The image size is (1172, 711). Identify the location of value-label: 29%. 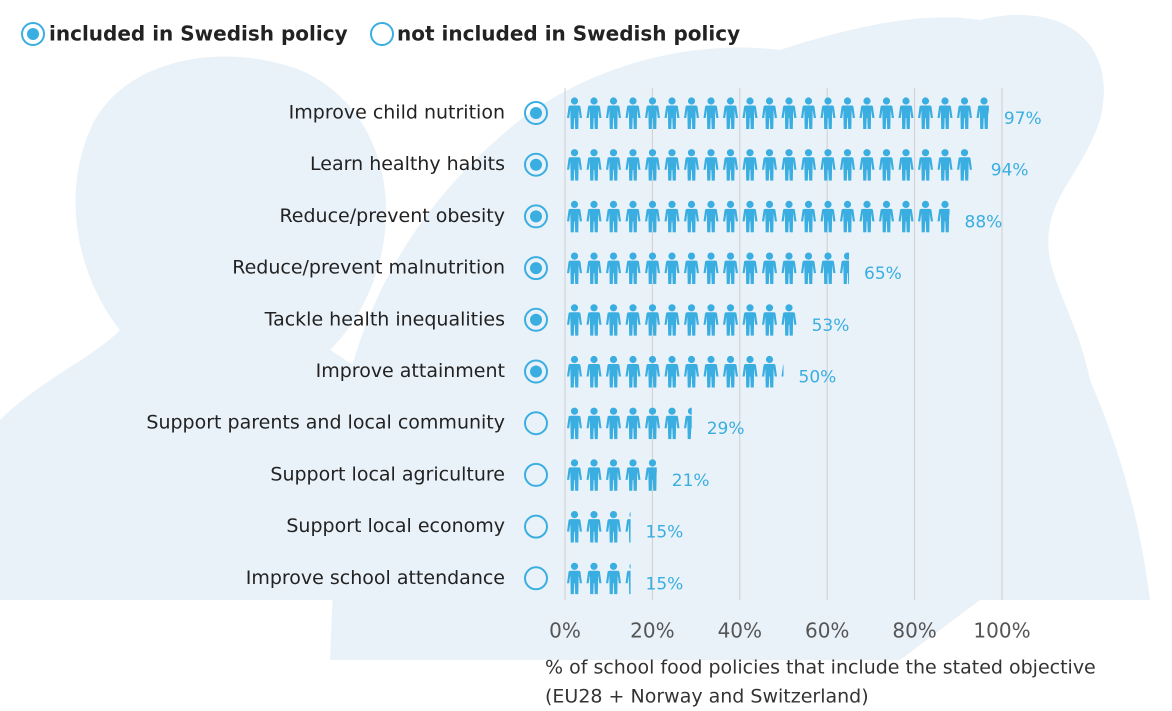
(726, 429).